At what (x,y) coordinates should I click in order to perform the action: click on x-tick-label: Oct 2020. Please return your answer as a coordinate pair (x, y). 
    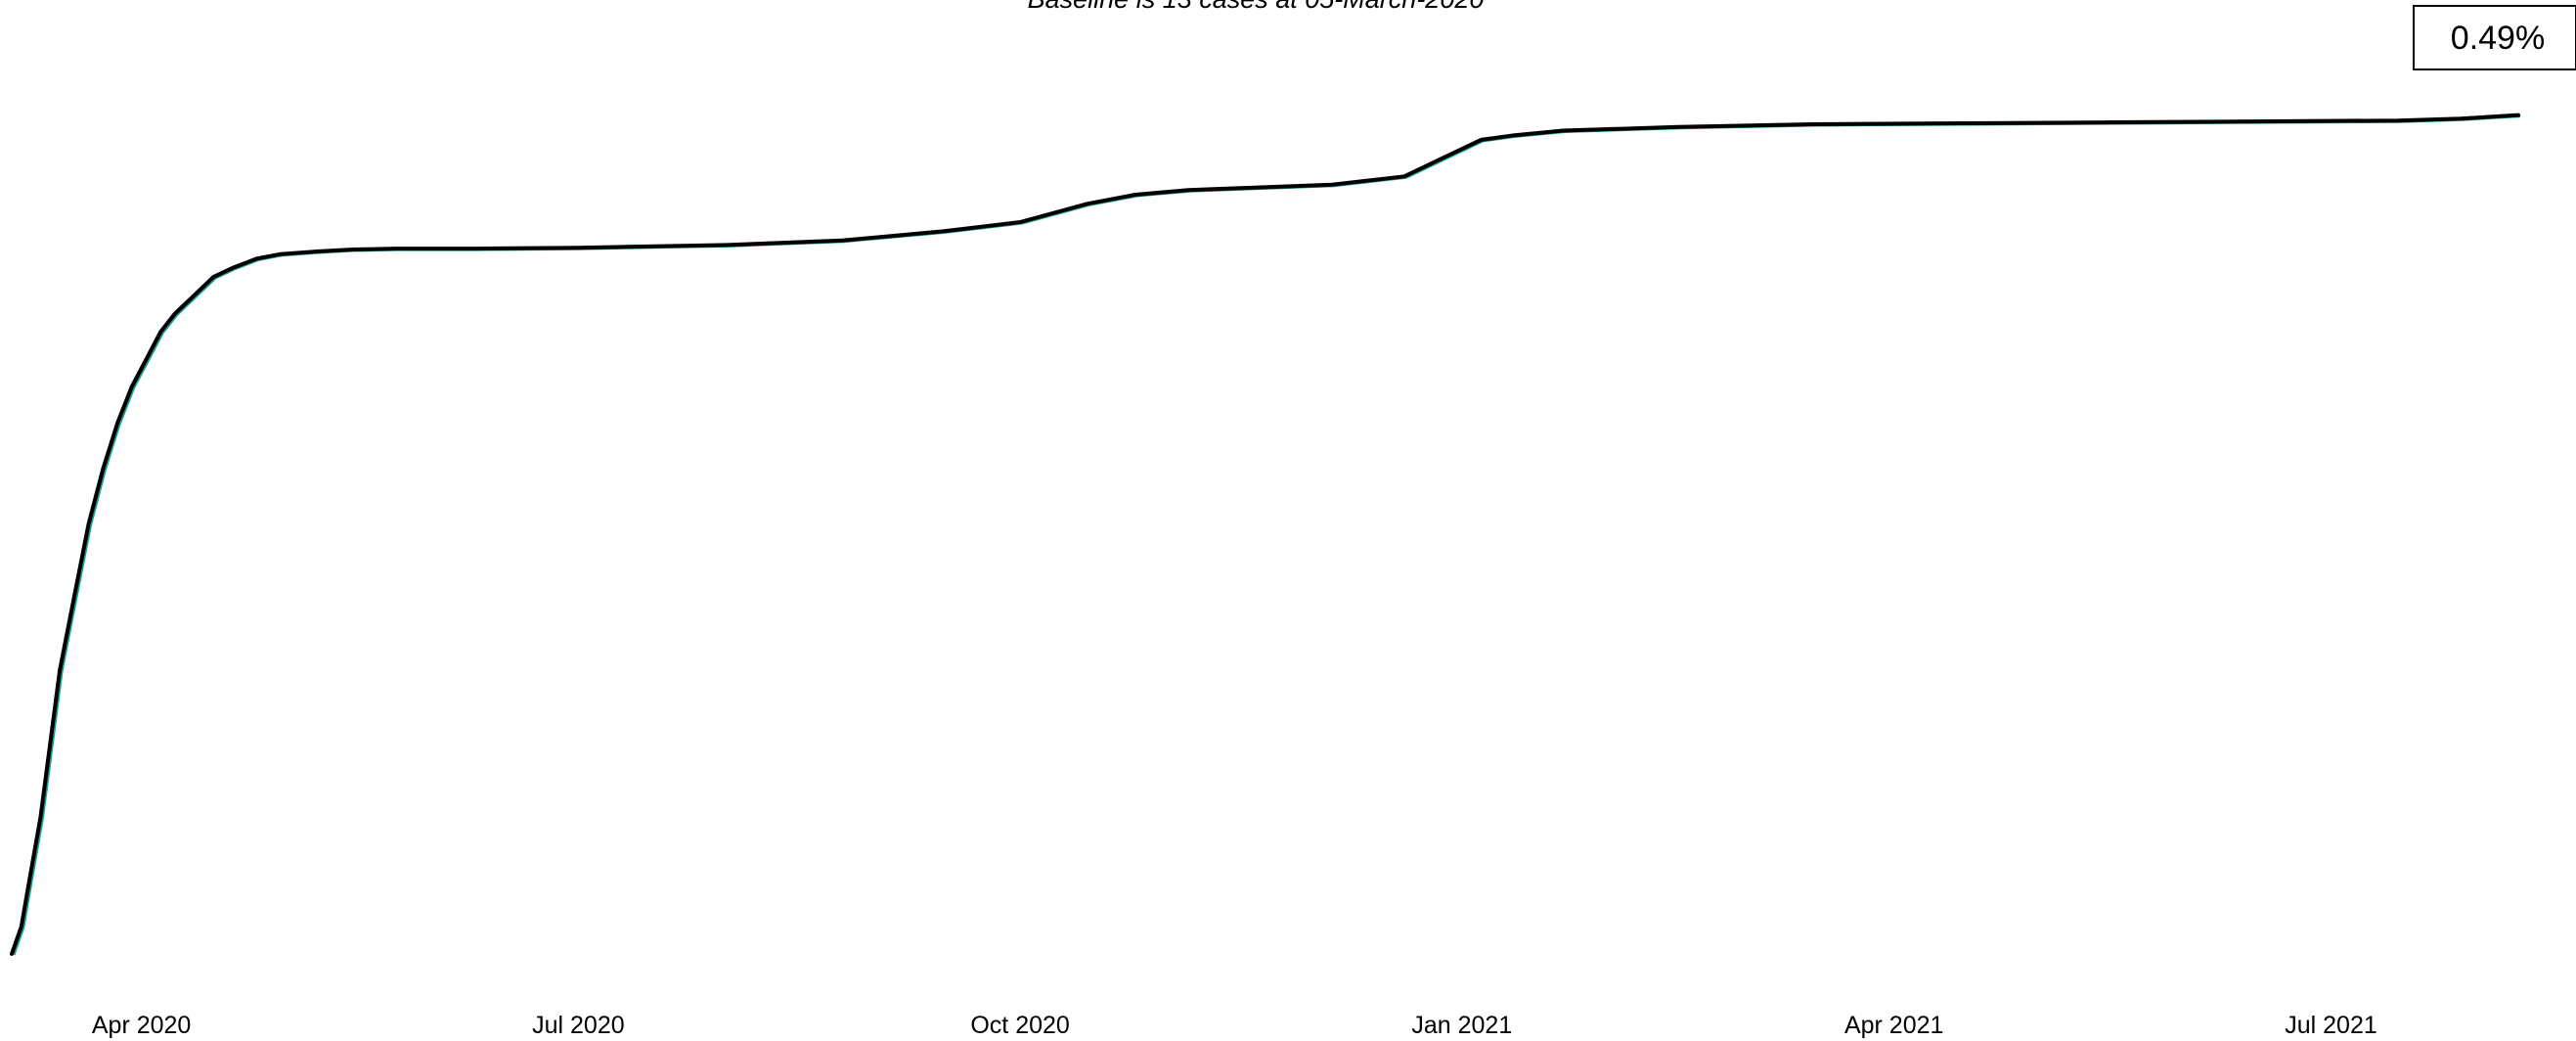
    Looking at the image, I should click on (1019, 1025).